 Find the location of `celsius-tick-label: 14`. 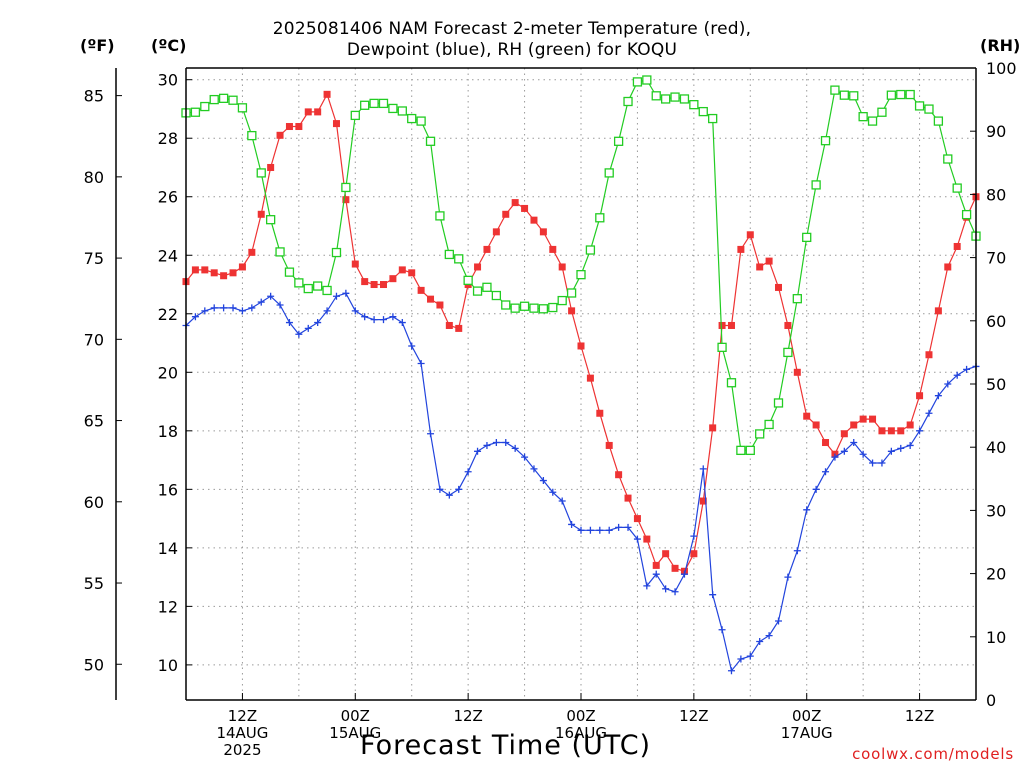

celsius-tick-label: 14 is located at coordinates (168, 548).